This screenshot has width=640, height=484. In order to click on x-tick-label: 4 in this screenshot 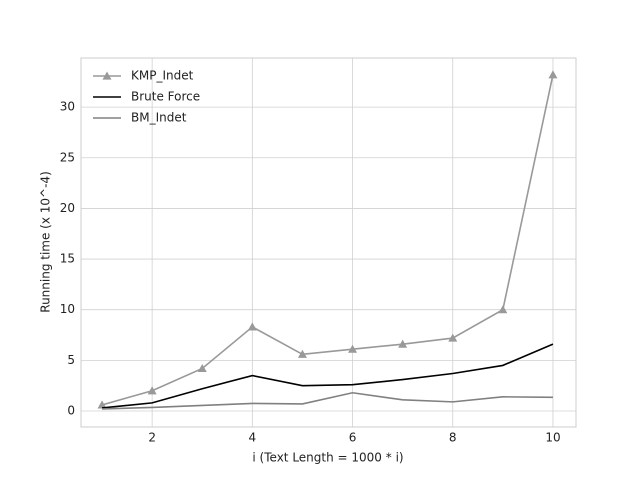, I will do `click(253, 438)`.